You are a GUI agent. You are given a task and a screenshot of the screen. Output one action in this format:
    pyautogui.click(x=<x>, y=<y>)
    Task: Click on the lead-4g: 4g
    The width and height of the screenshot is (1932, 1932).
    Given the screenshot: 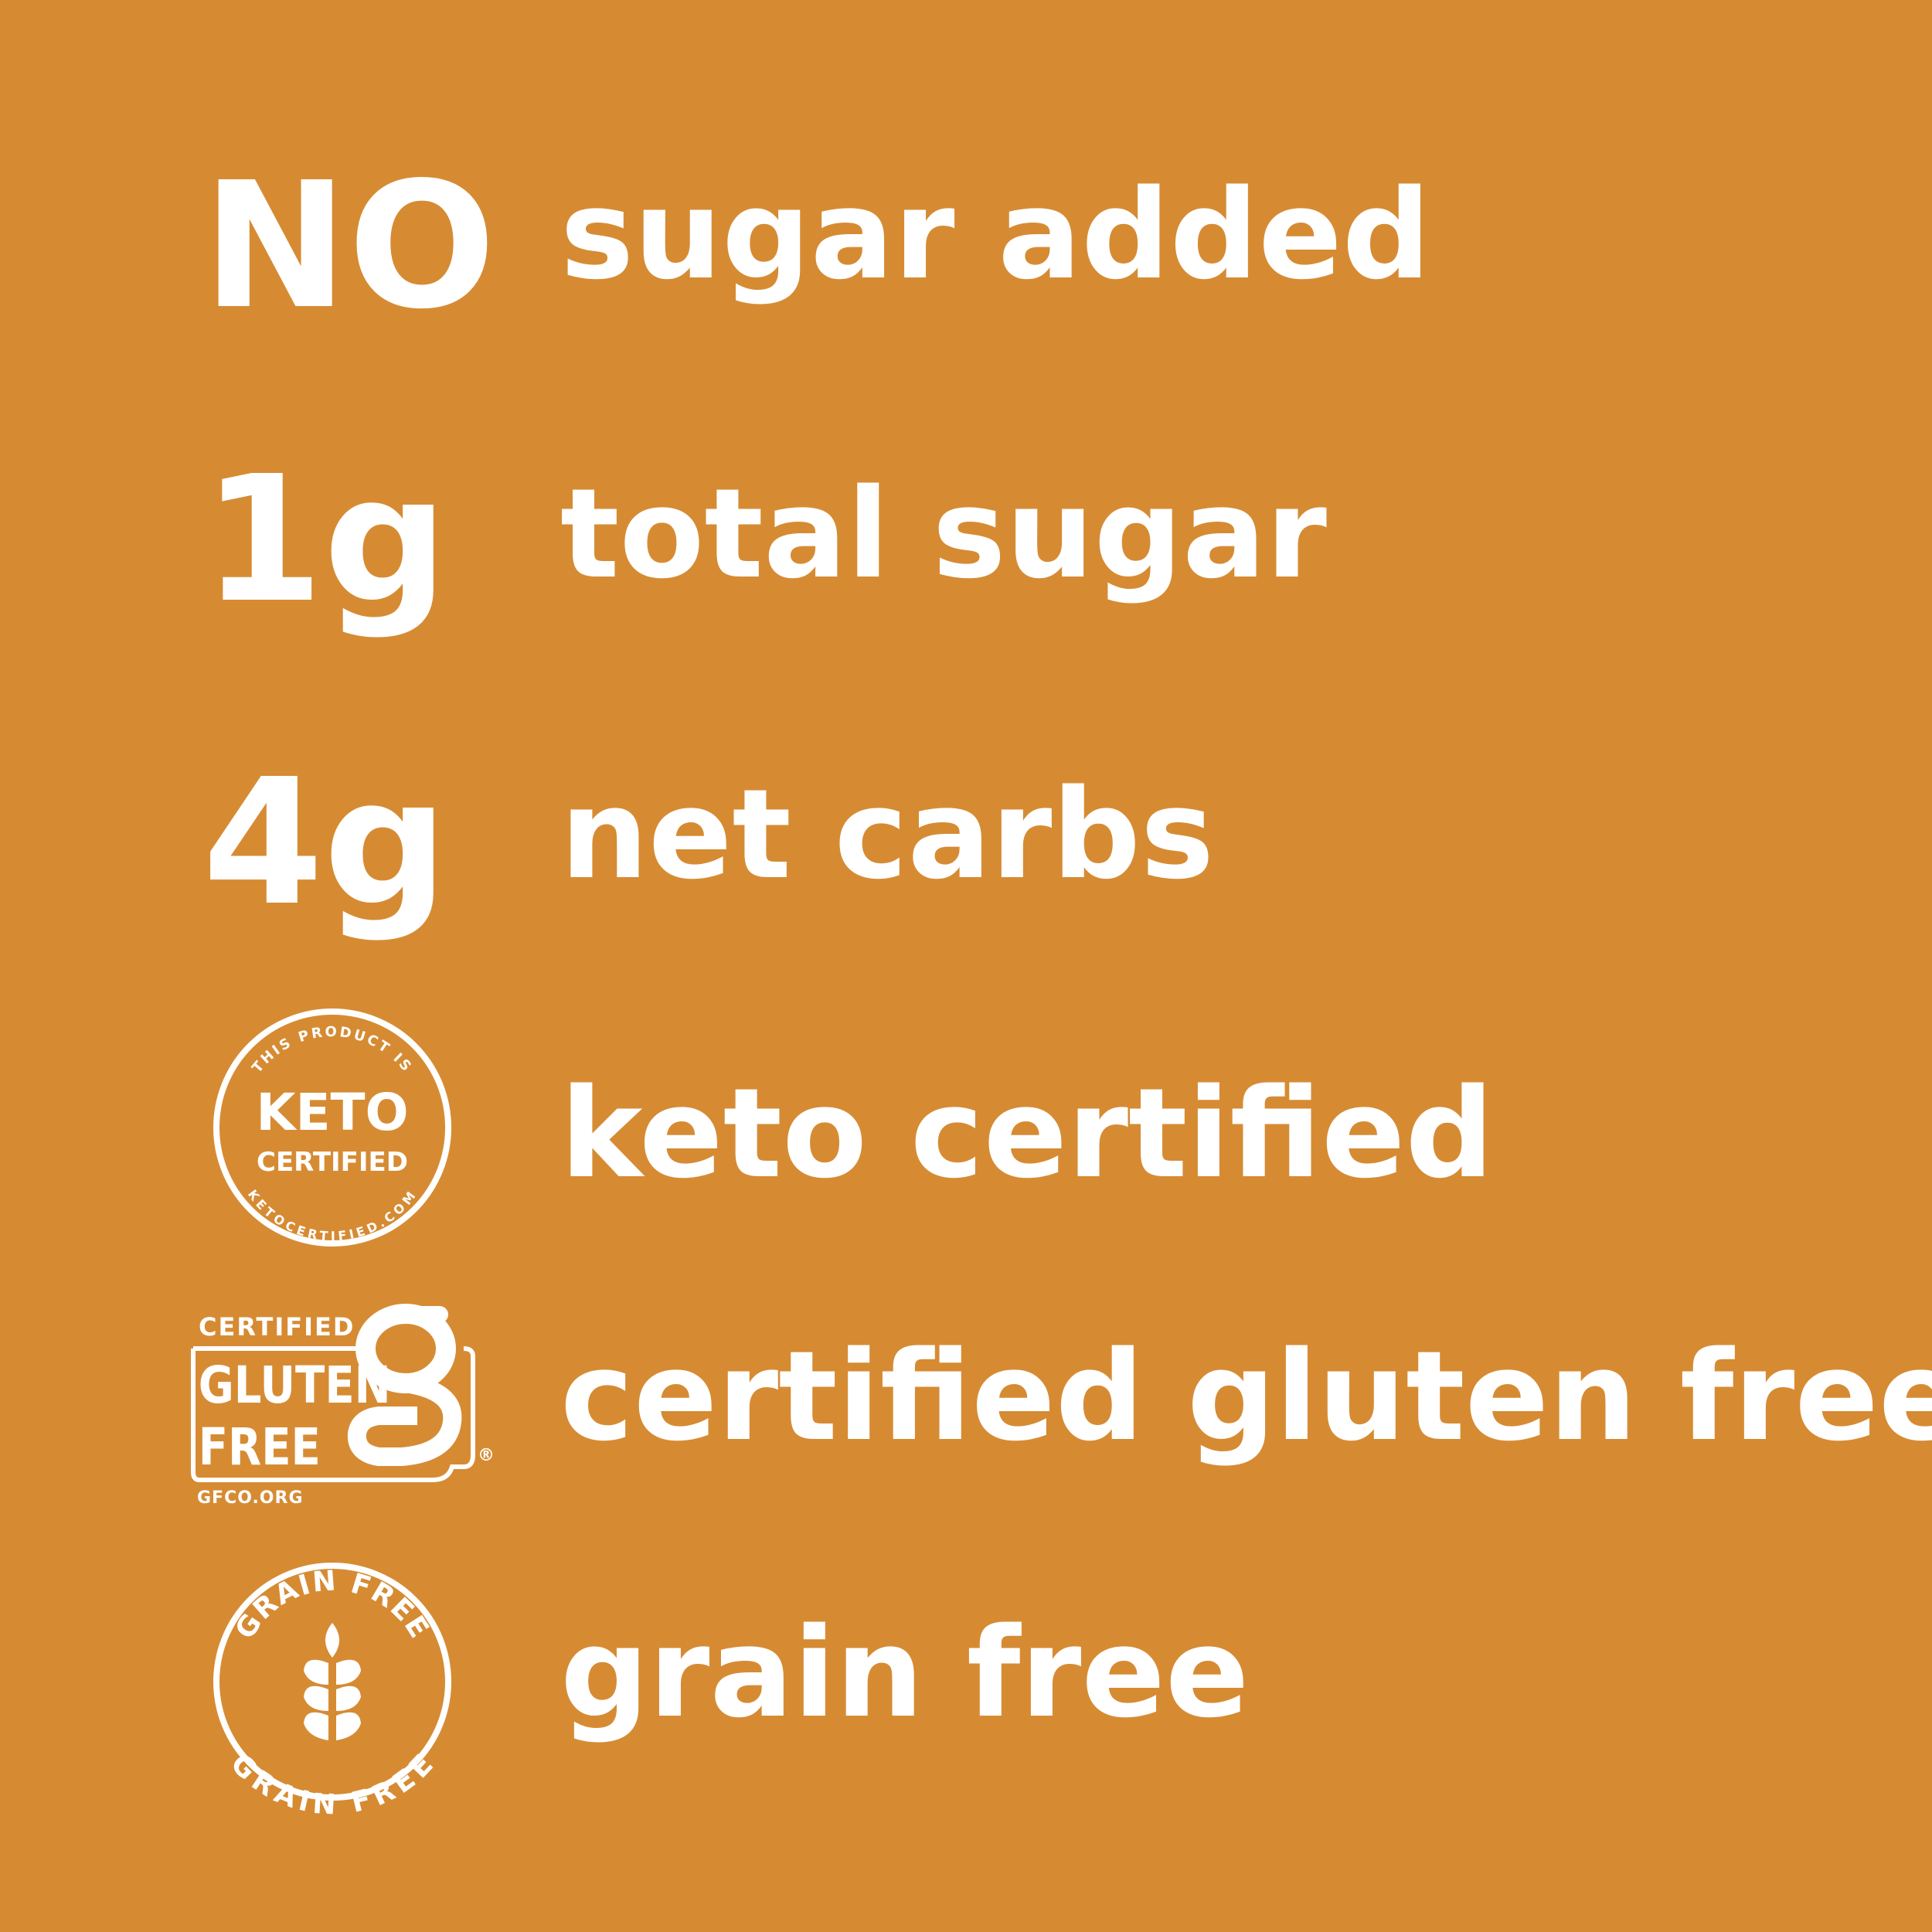 What is the action you would take?
    pyautogui.click(x=325, y=843)
    